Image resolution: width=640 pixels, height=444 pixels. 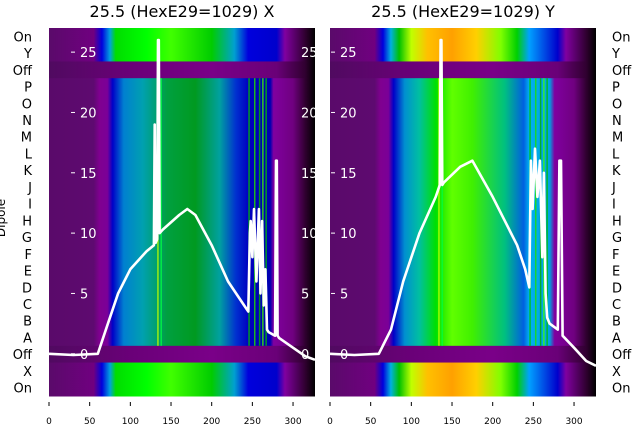 I want to click on row-label: L, so click(x=29, y=154).